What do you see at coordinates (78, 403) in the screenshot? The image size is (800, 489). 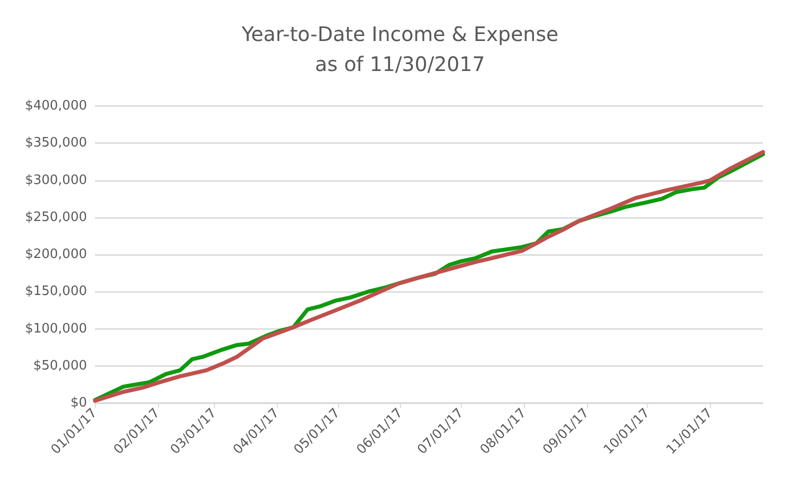 I see `y-tick-label: $0` at bounding box center [78, 403].